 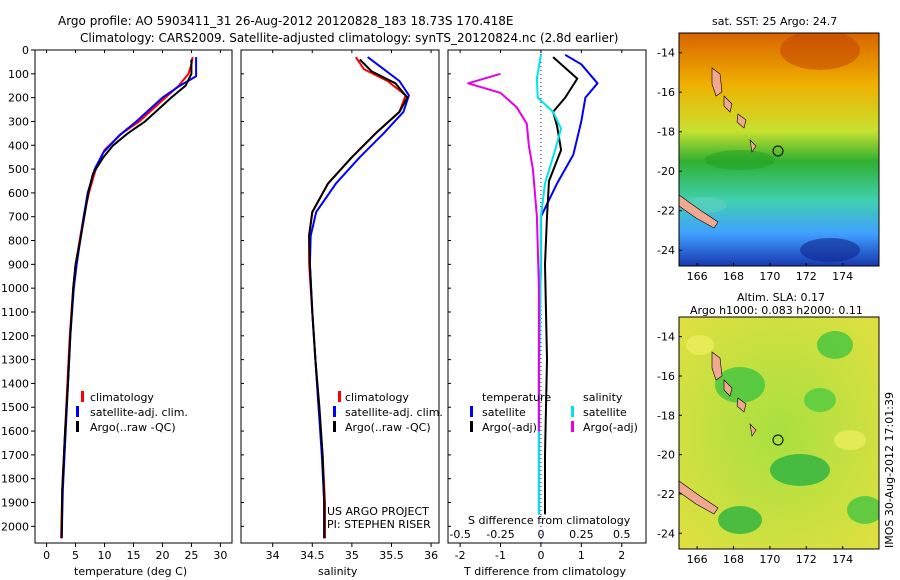 What do you see at coordinates (471, 411) in the screenshot?
I see `legend-swatch-t-satellite` at bounding box center [471, 411].